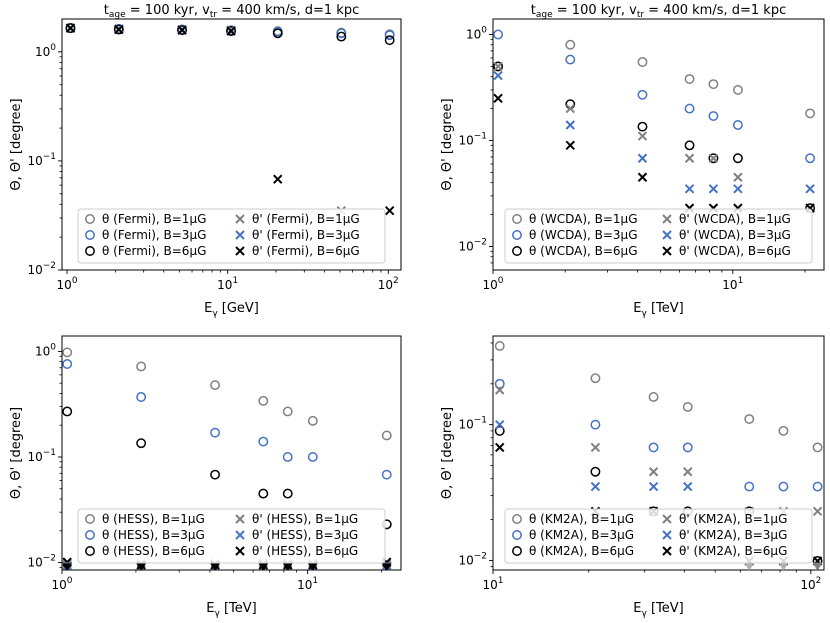 The image size is (830, 623). I want to click on y-tick-label: 10⁻², so click(41, 269).